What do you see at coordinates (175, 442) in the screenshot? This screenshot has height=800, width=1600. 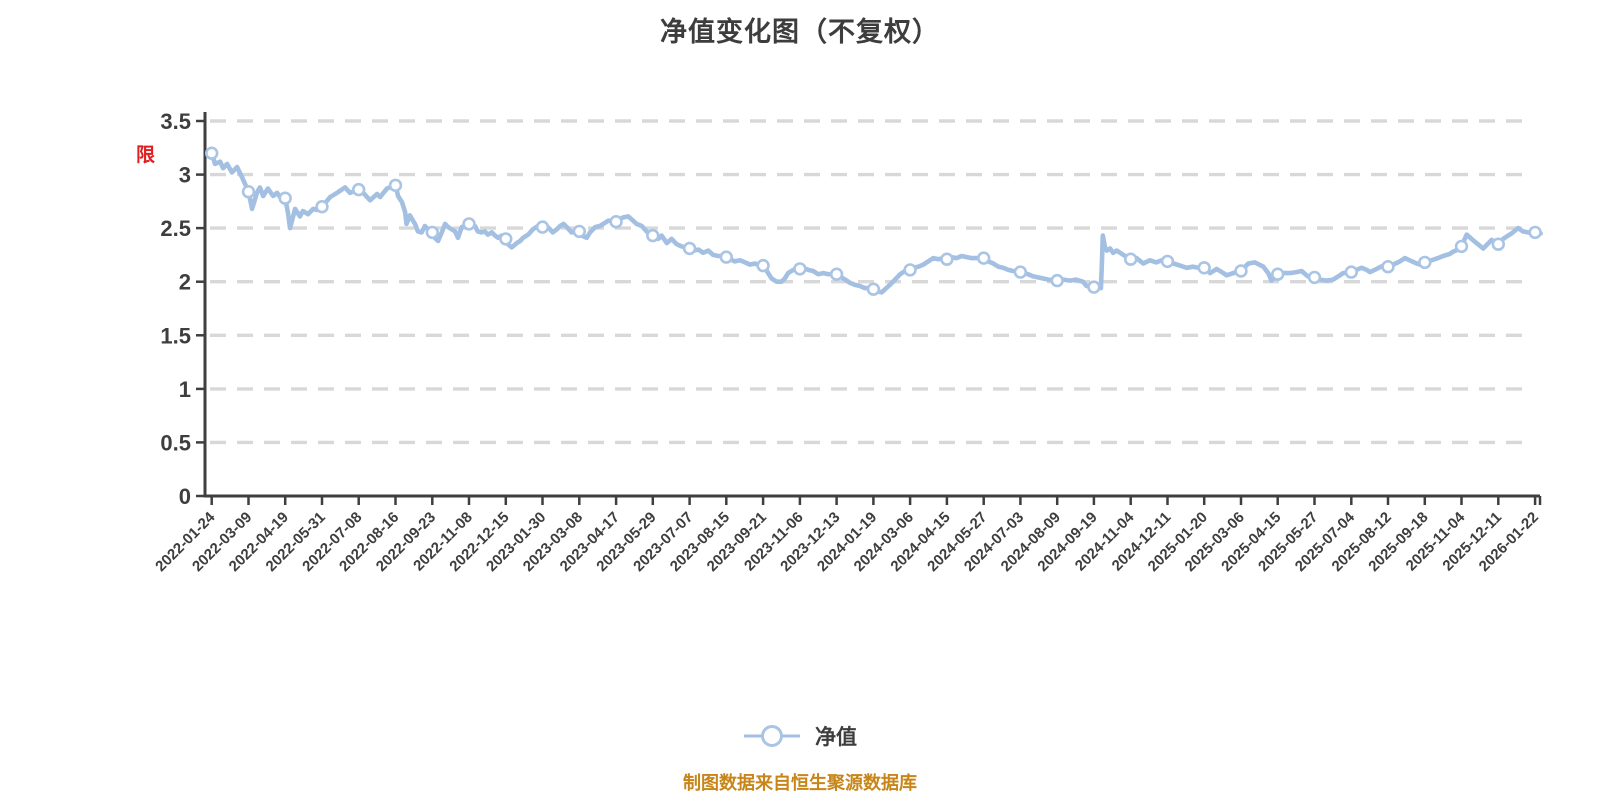 I see `y-tick-label: 0.5` at bounding box center [175, 442].